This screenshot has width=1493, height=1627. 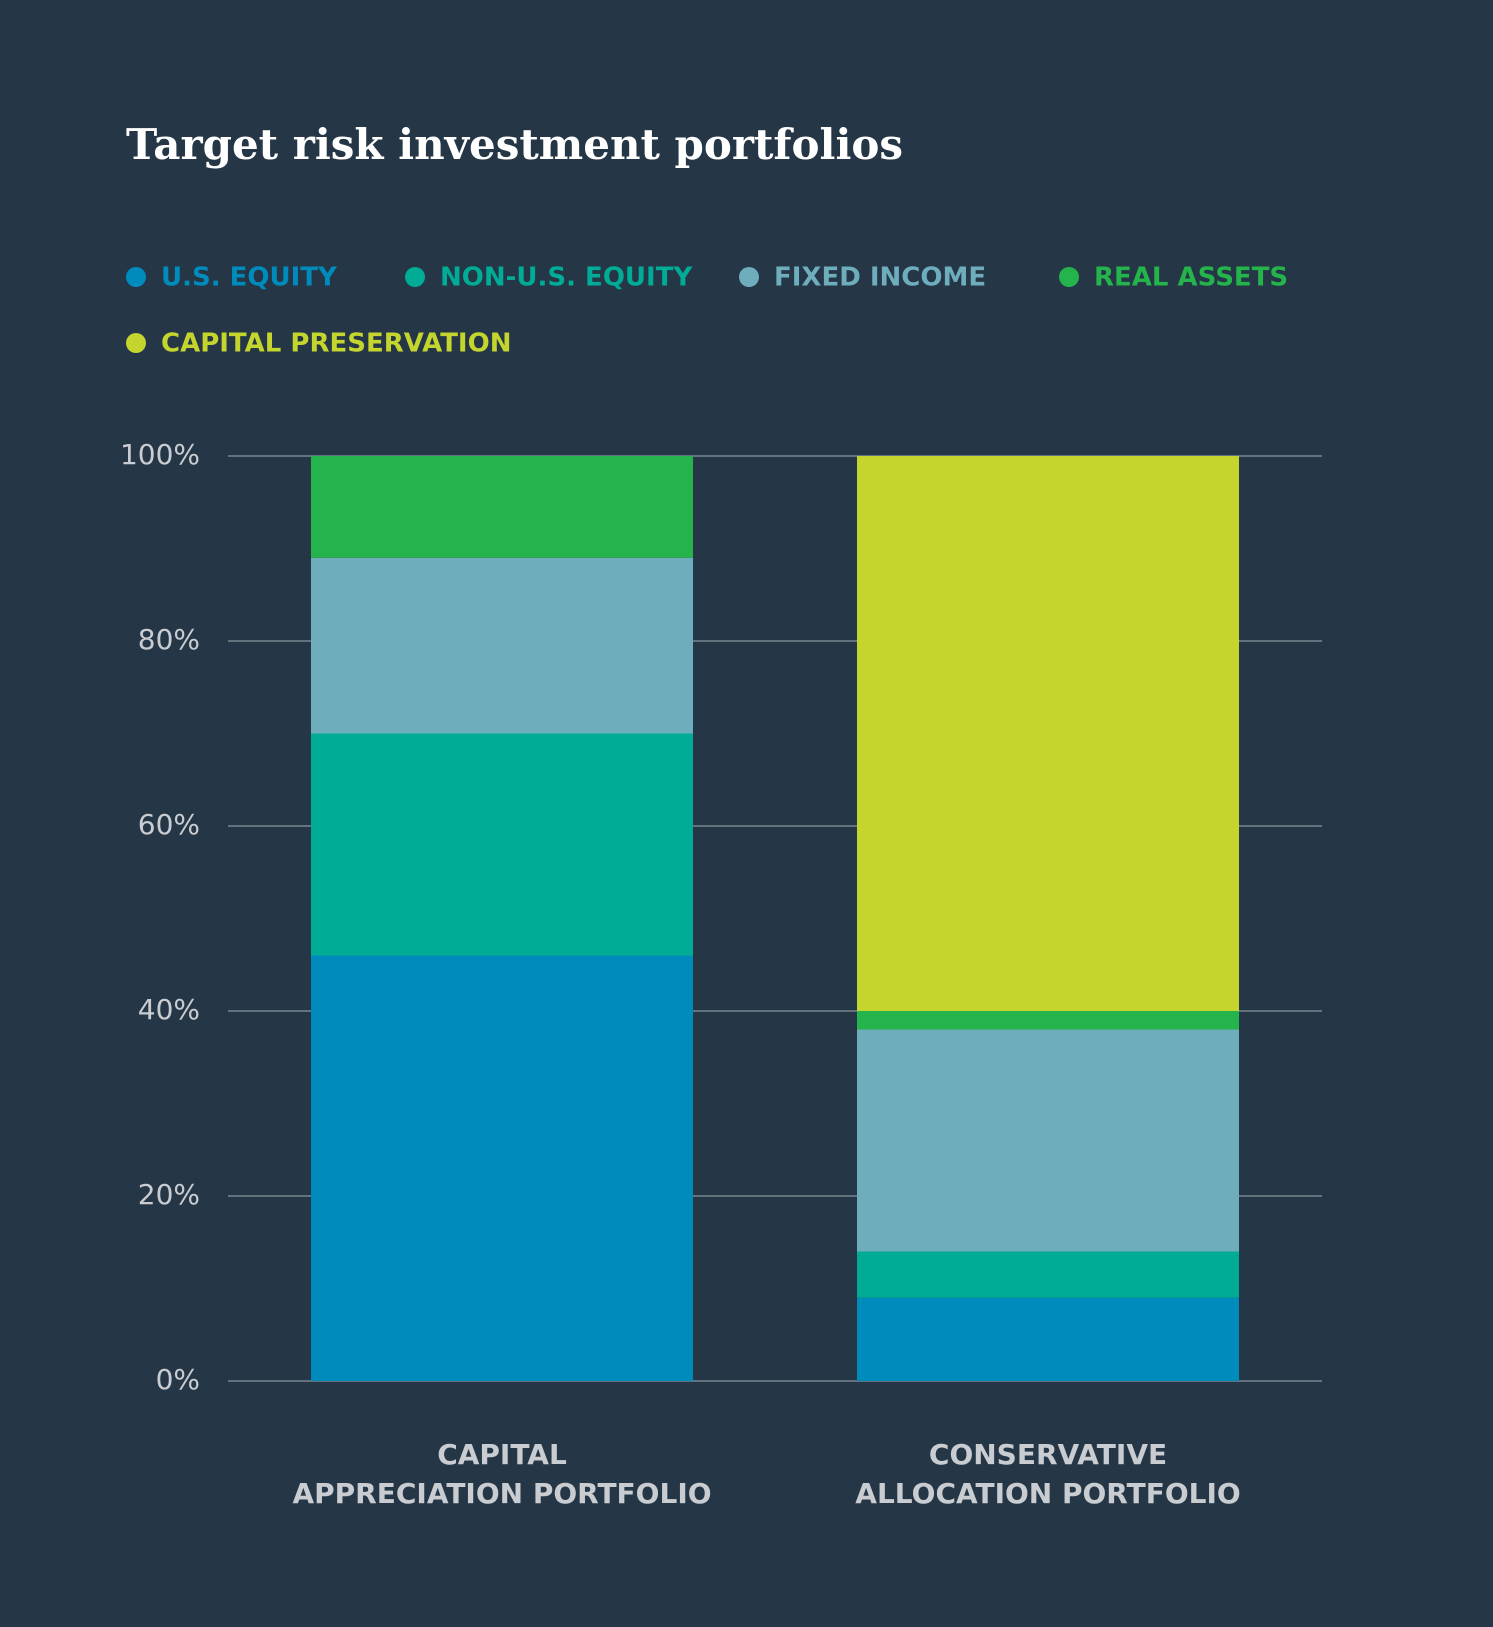 What do you see at coordinates (169, 1009) in the screenshot?
I see `y-tick-label: 40%` at bounding box center [169, 1009].